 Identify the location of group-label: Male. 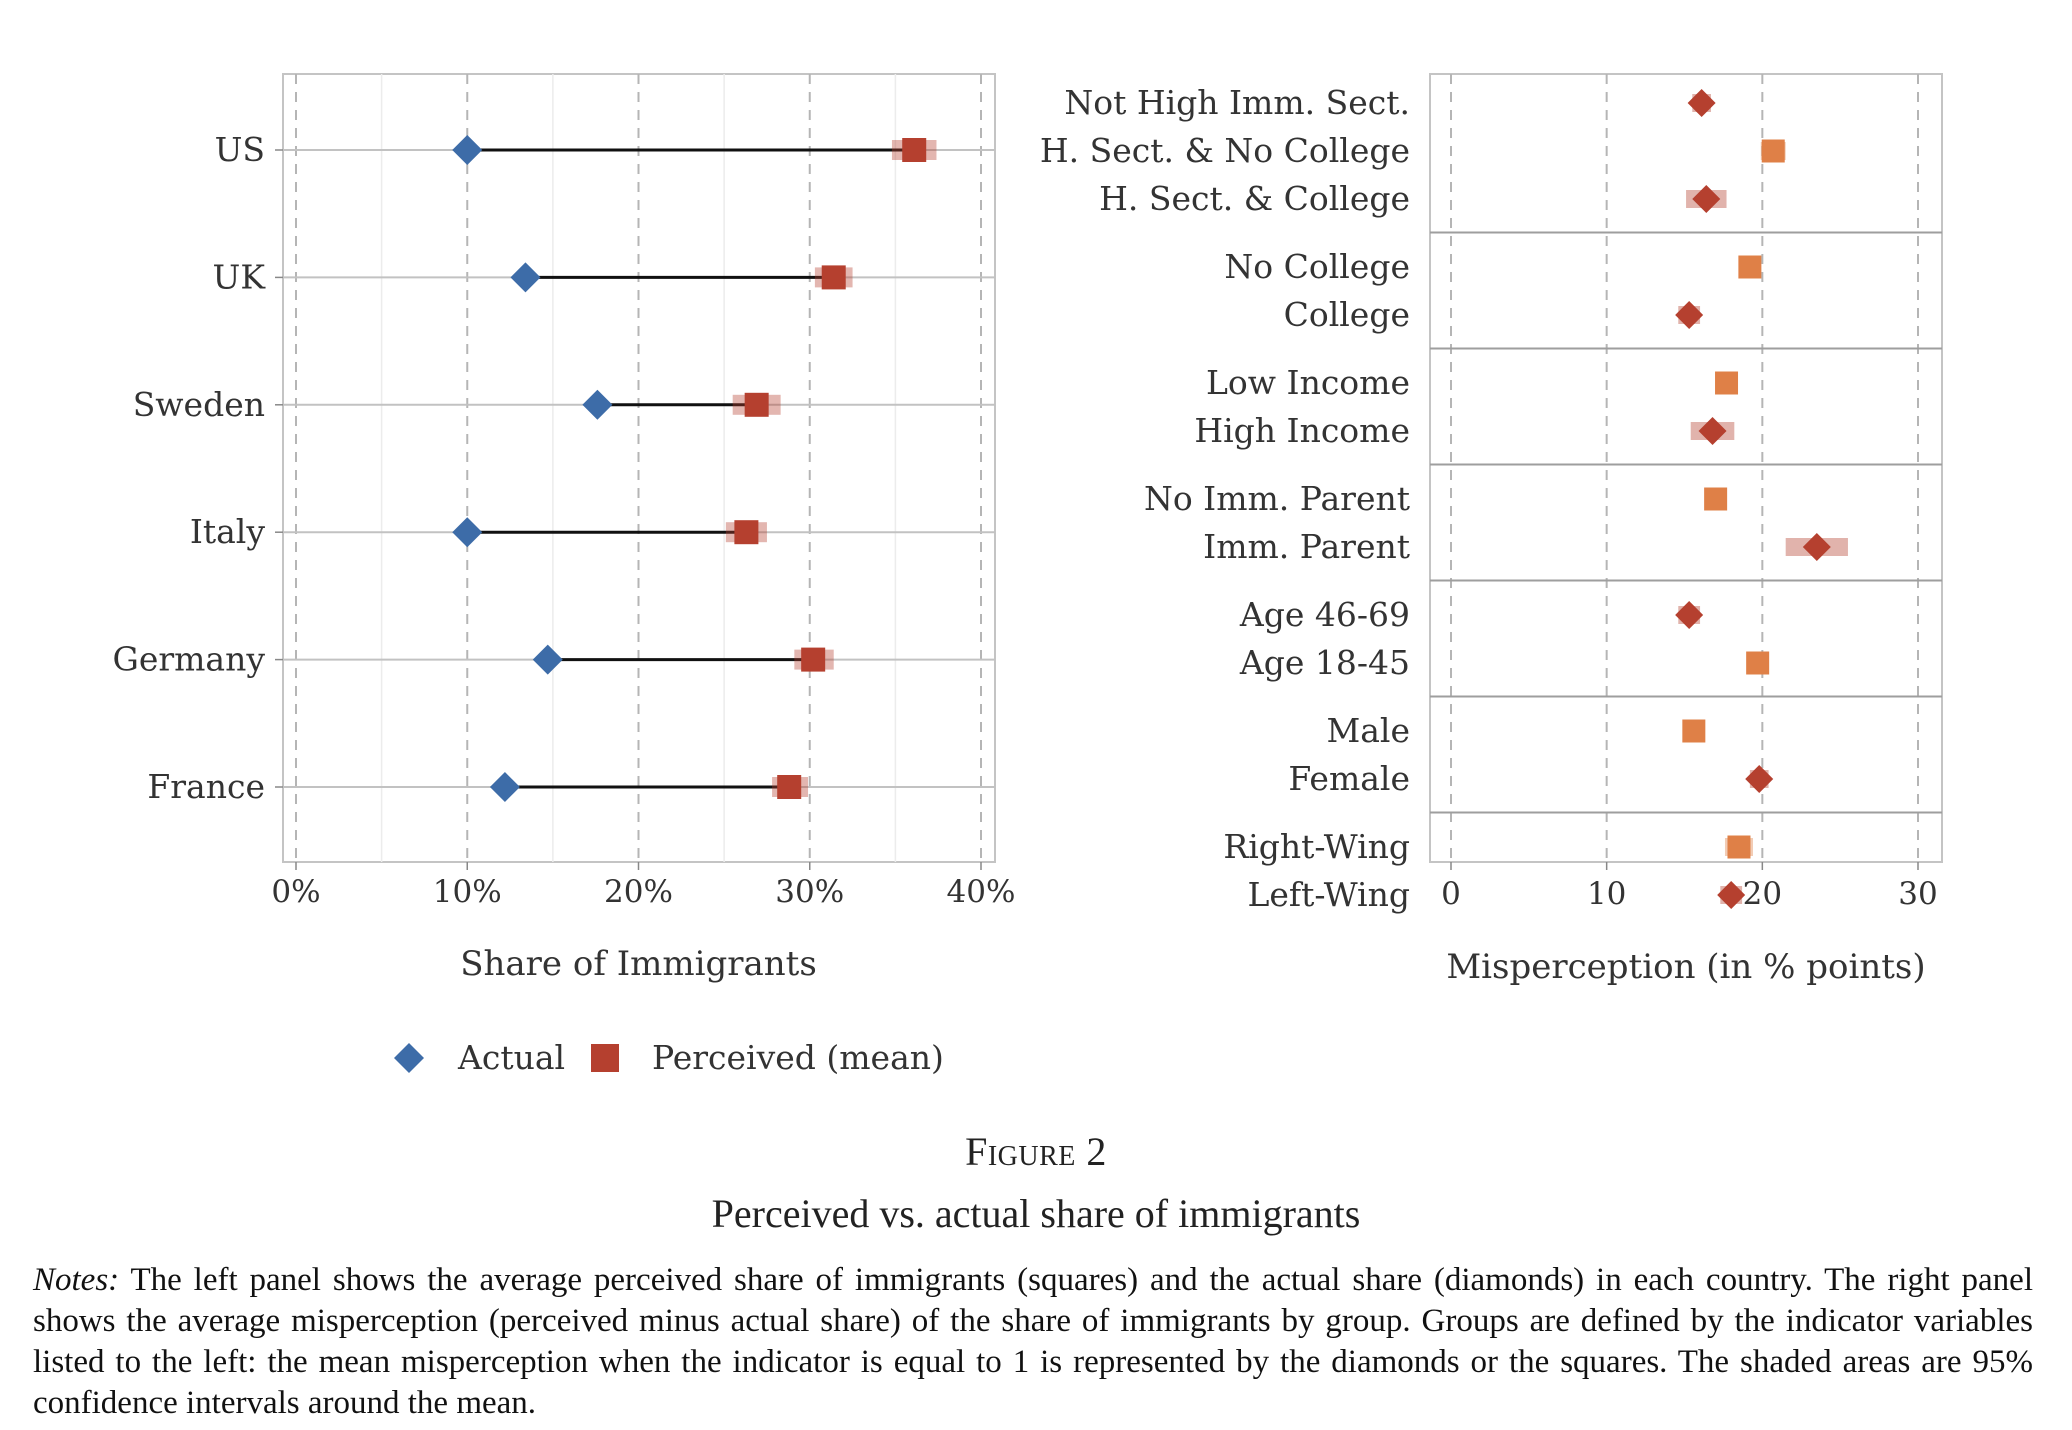
(1368, 730).